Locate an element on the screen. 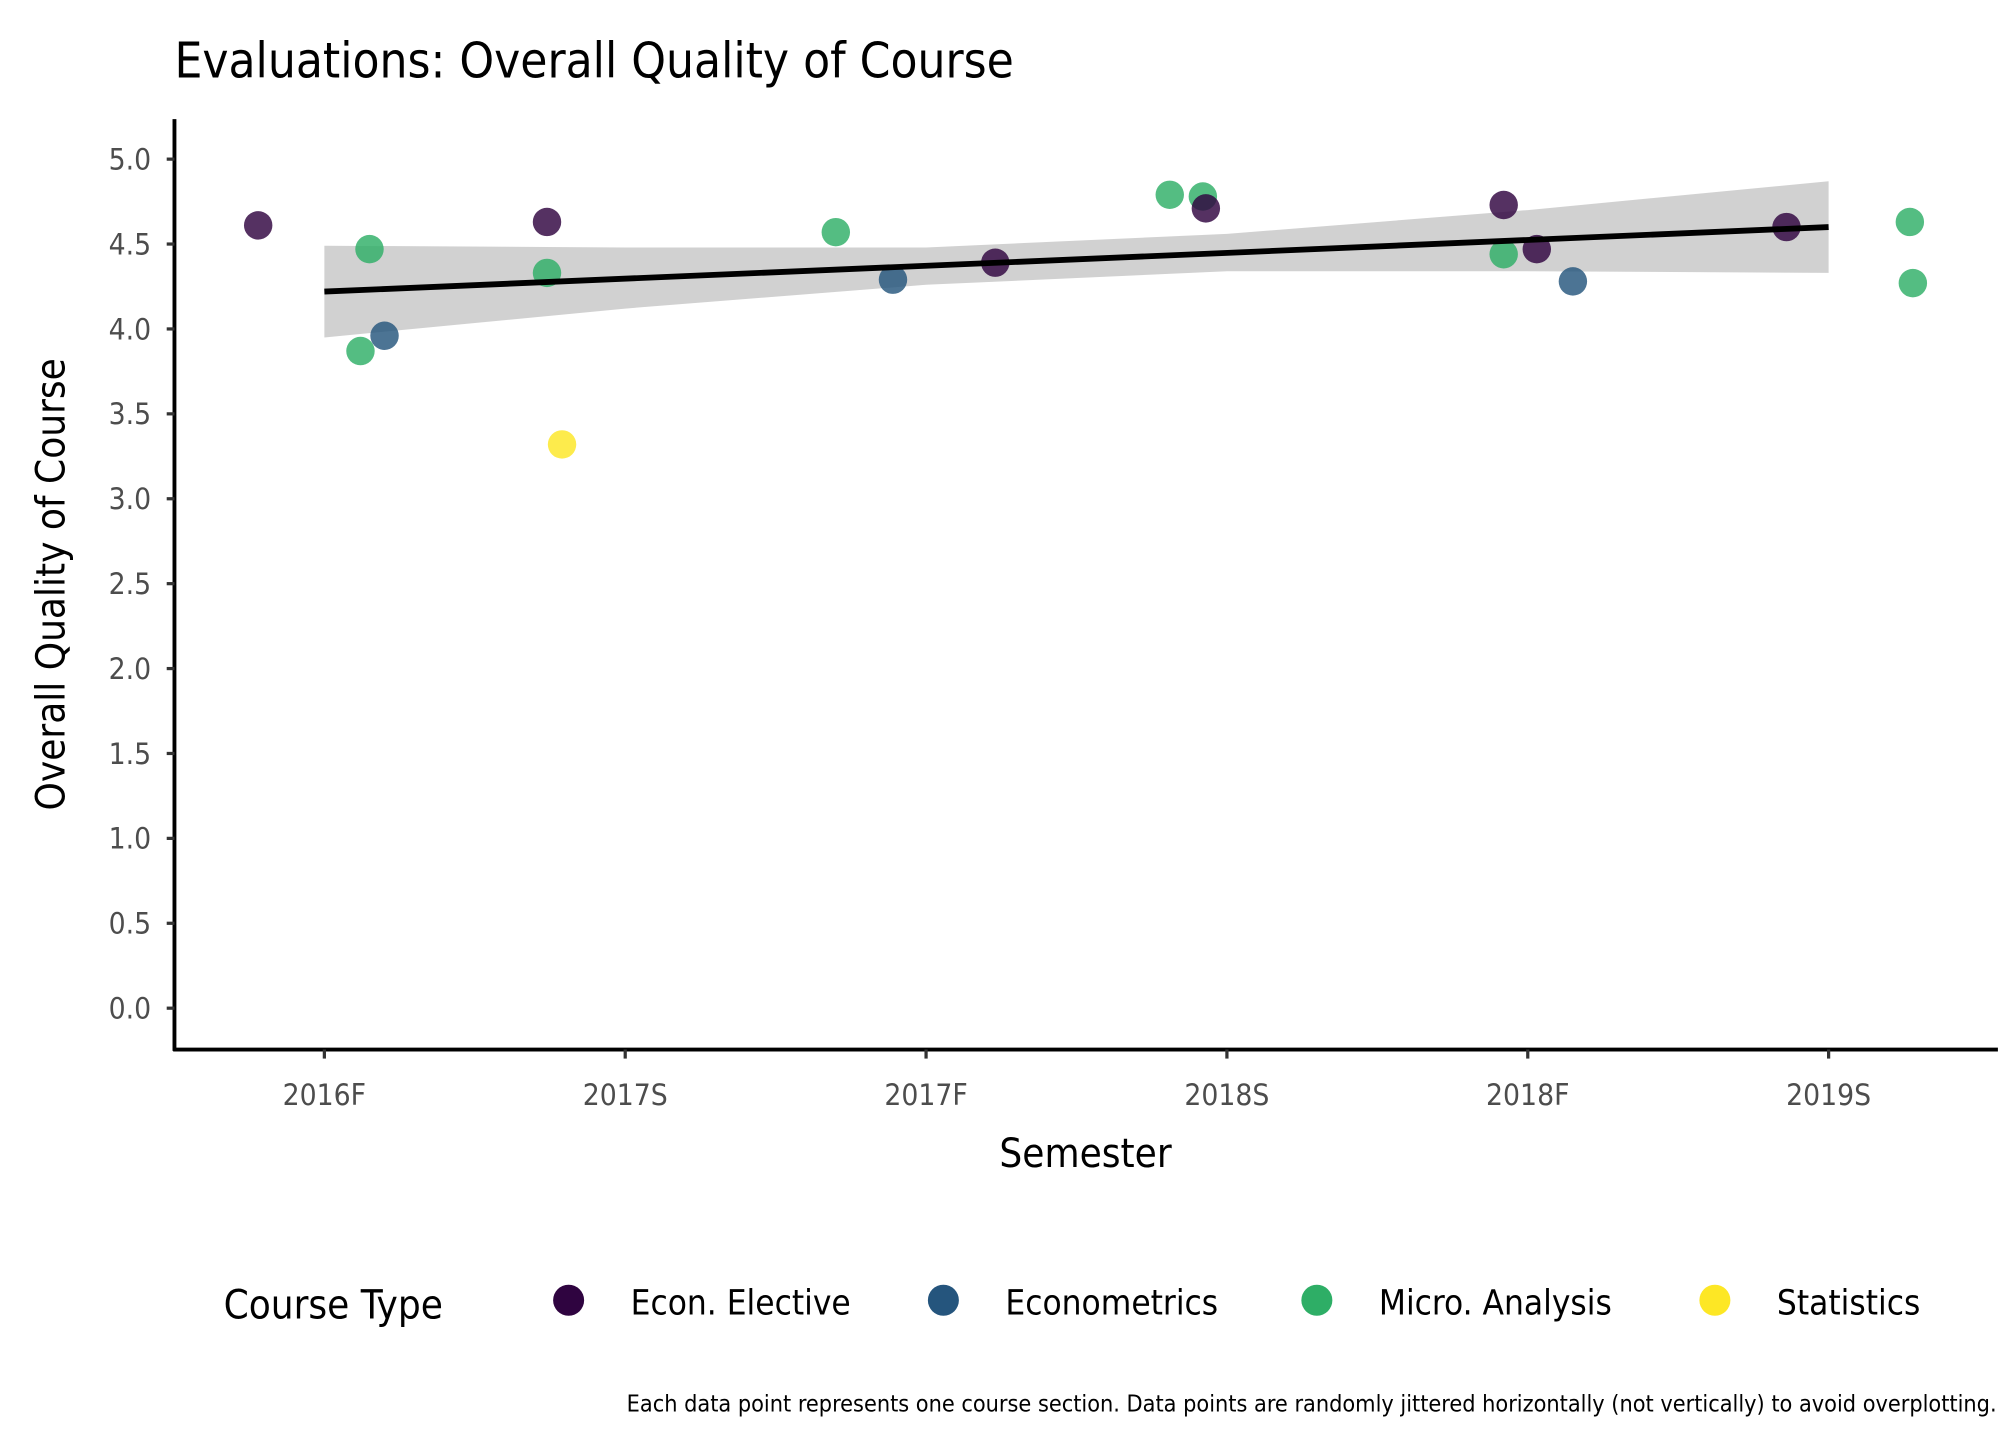 Image resolution: width=2016 pixels, height=1440 pixels. y-tick-label: 4.5 is located at coordinates (130, 244).